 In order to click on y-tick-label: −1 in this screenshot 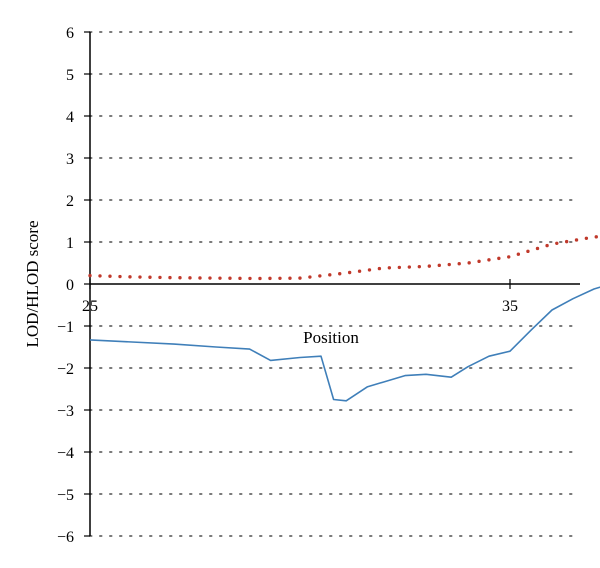, I will do `click(65, 327)`.